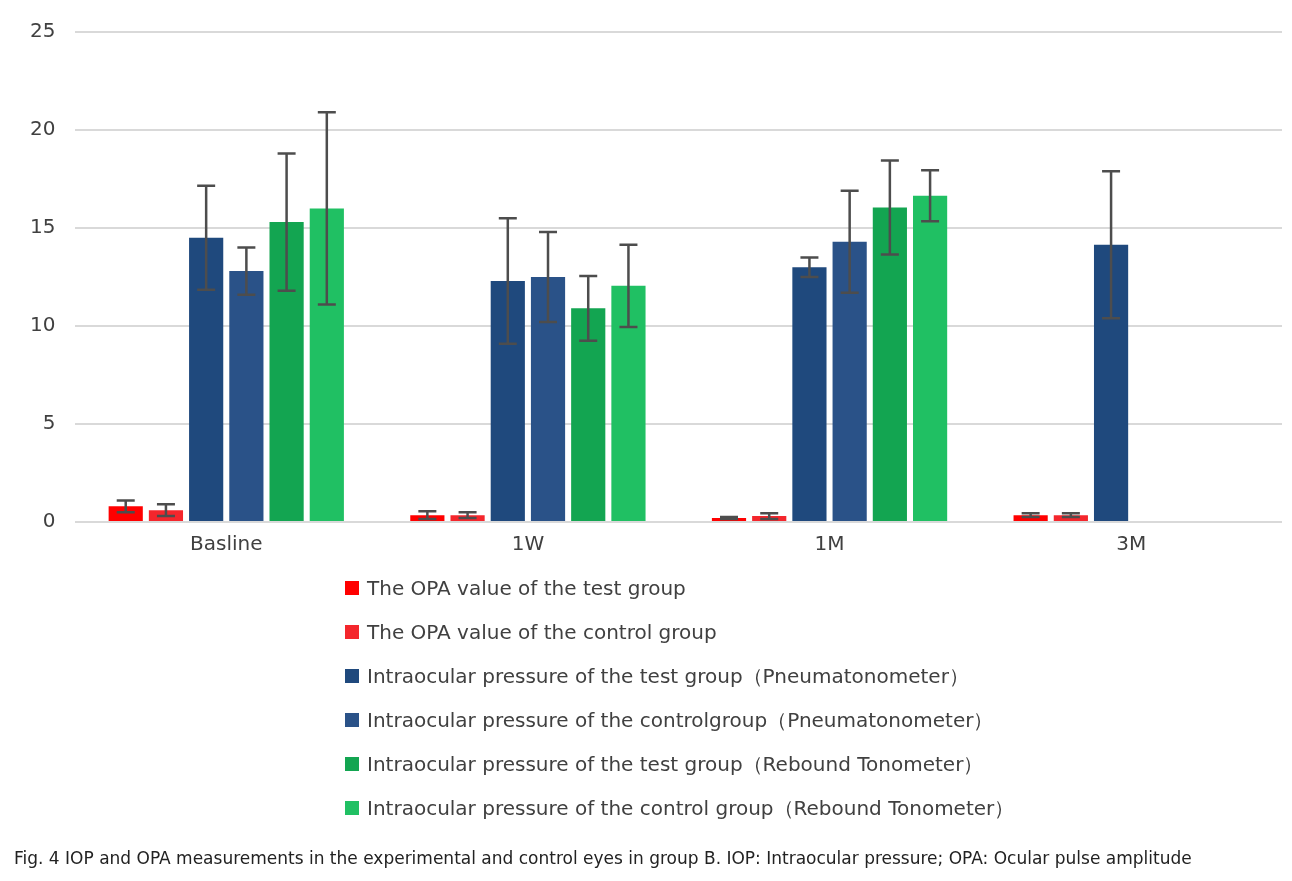 This screenshot has width=1292, height=881. What do you see at coordinates (668, 676) in the screenshot?
I see `legend-label: Intraocular pressure of the test group（Pneumatonometer）` at bounding box center [668, 676].